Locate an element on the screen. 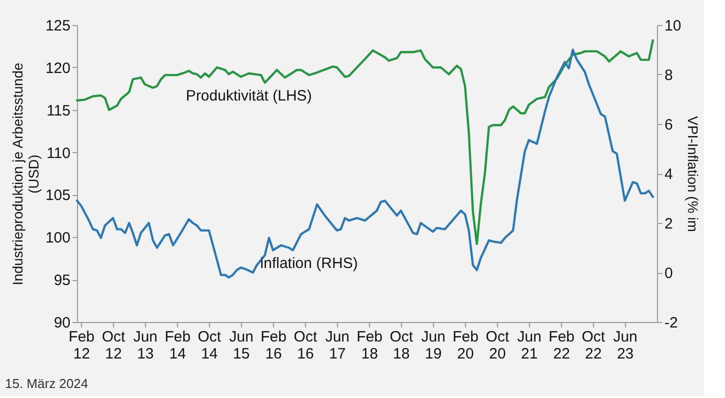  x-tick-label: Feb 22 is located at coordinates (561, 345).